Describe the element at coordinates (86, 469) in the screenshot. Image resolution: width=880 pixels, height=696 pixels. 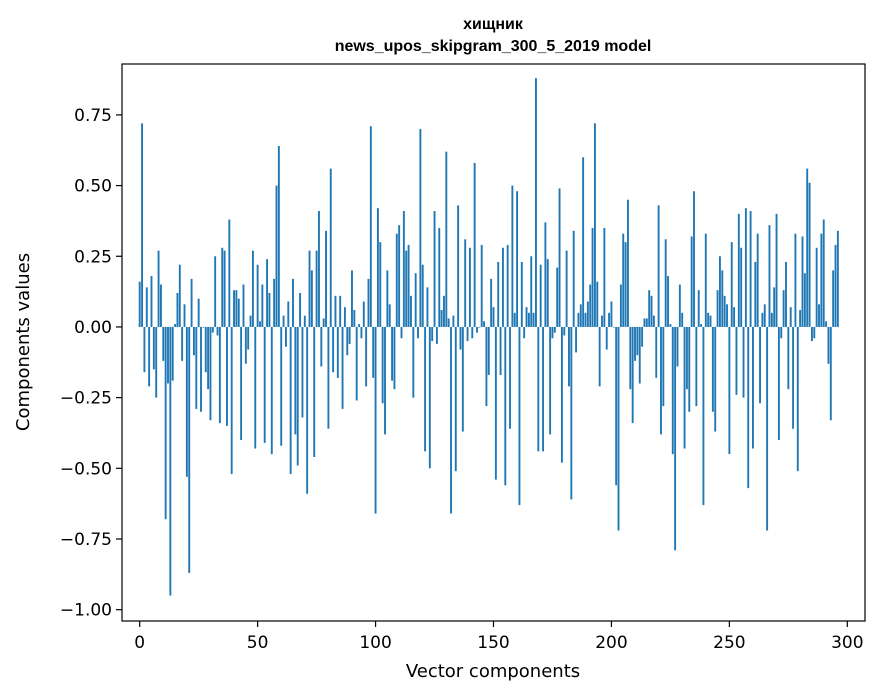
I see `y-tick-label-2: −0.50` at that location.